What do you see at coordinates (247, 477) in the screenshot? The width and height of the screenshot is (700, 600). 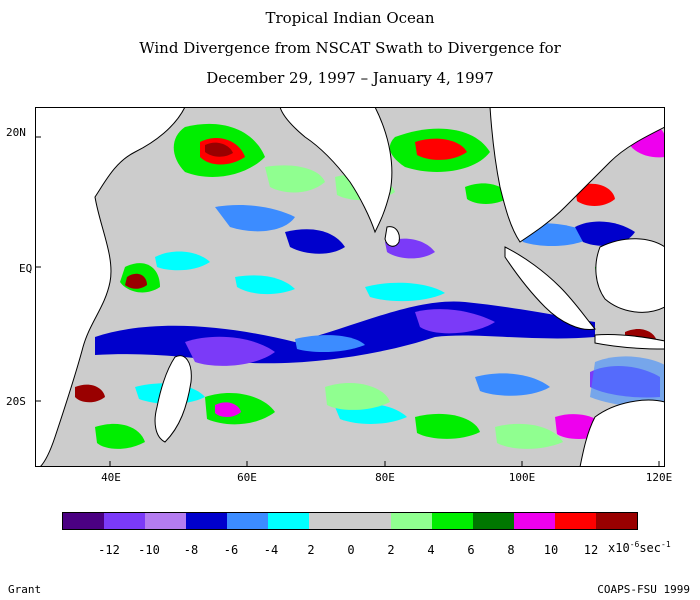 I see `lon-label-60e: 60E` at bounding box center [247, 477].